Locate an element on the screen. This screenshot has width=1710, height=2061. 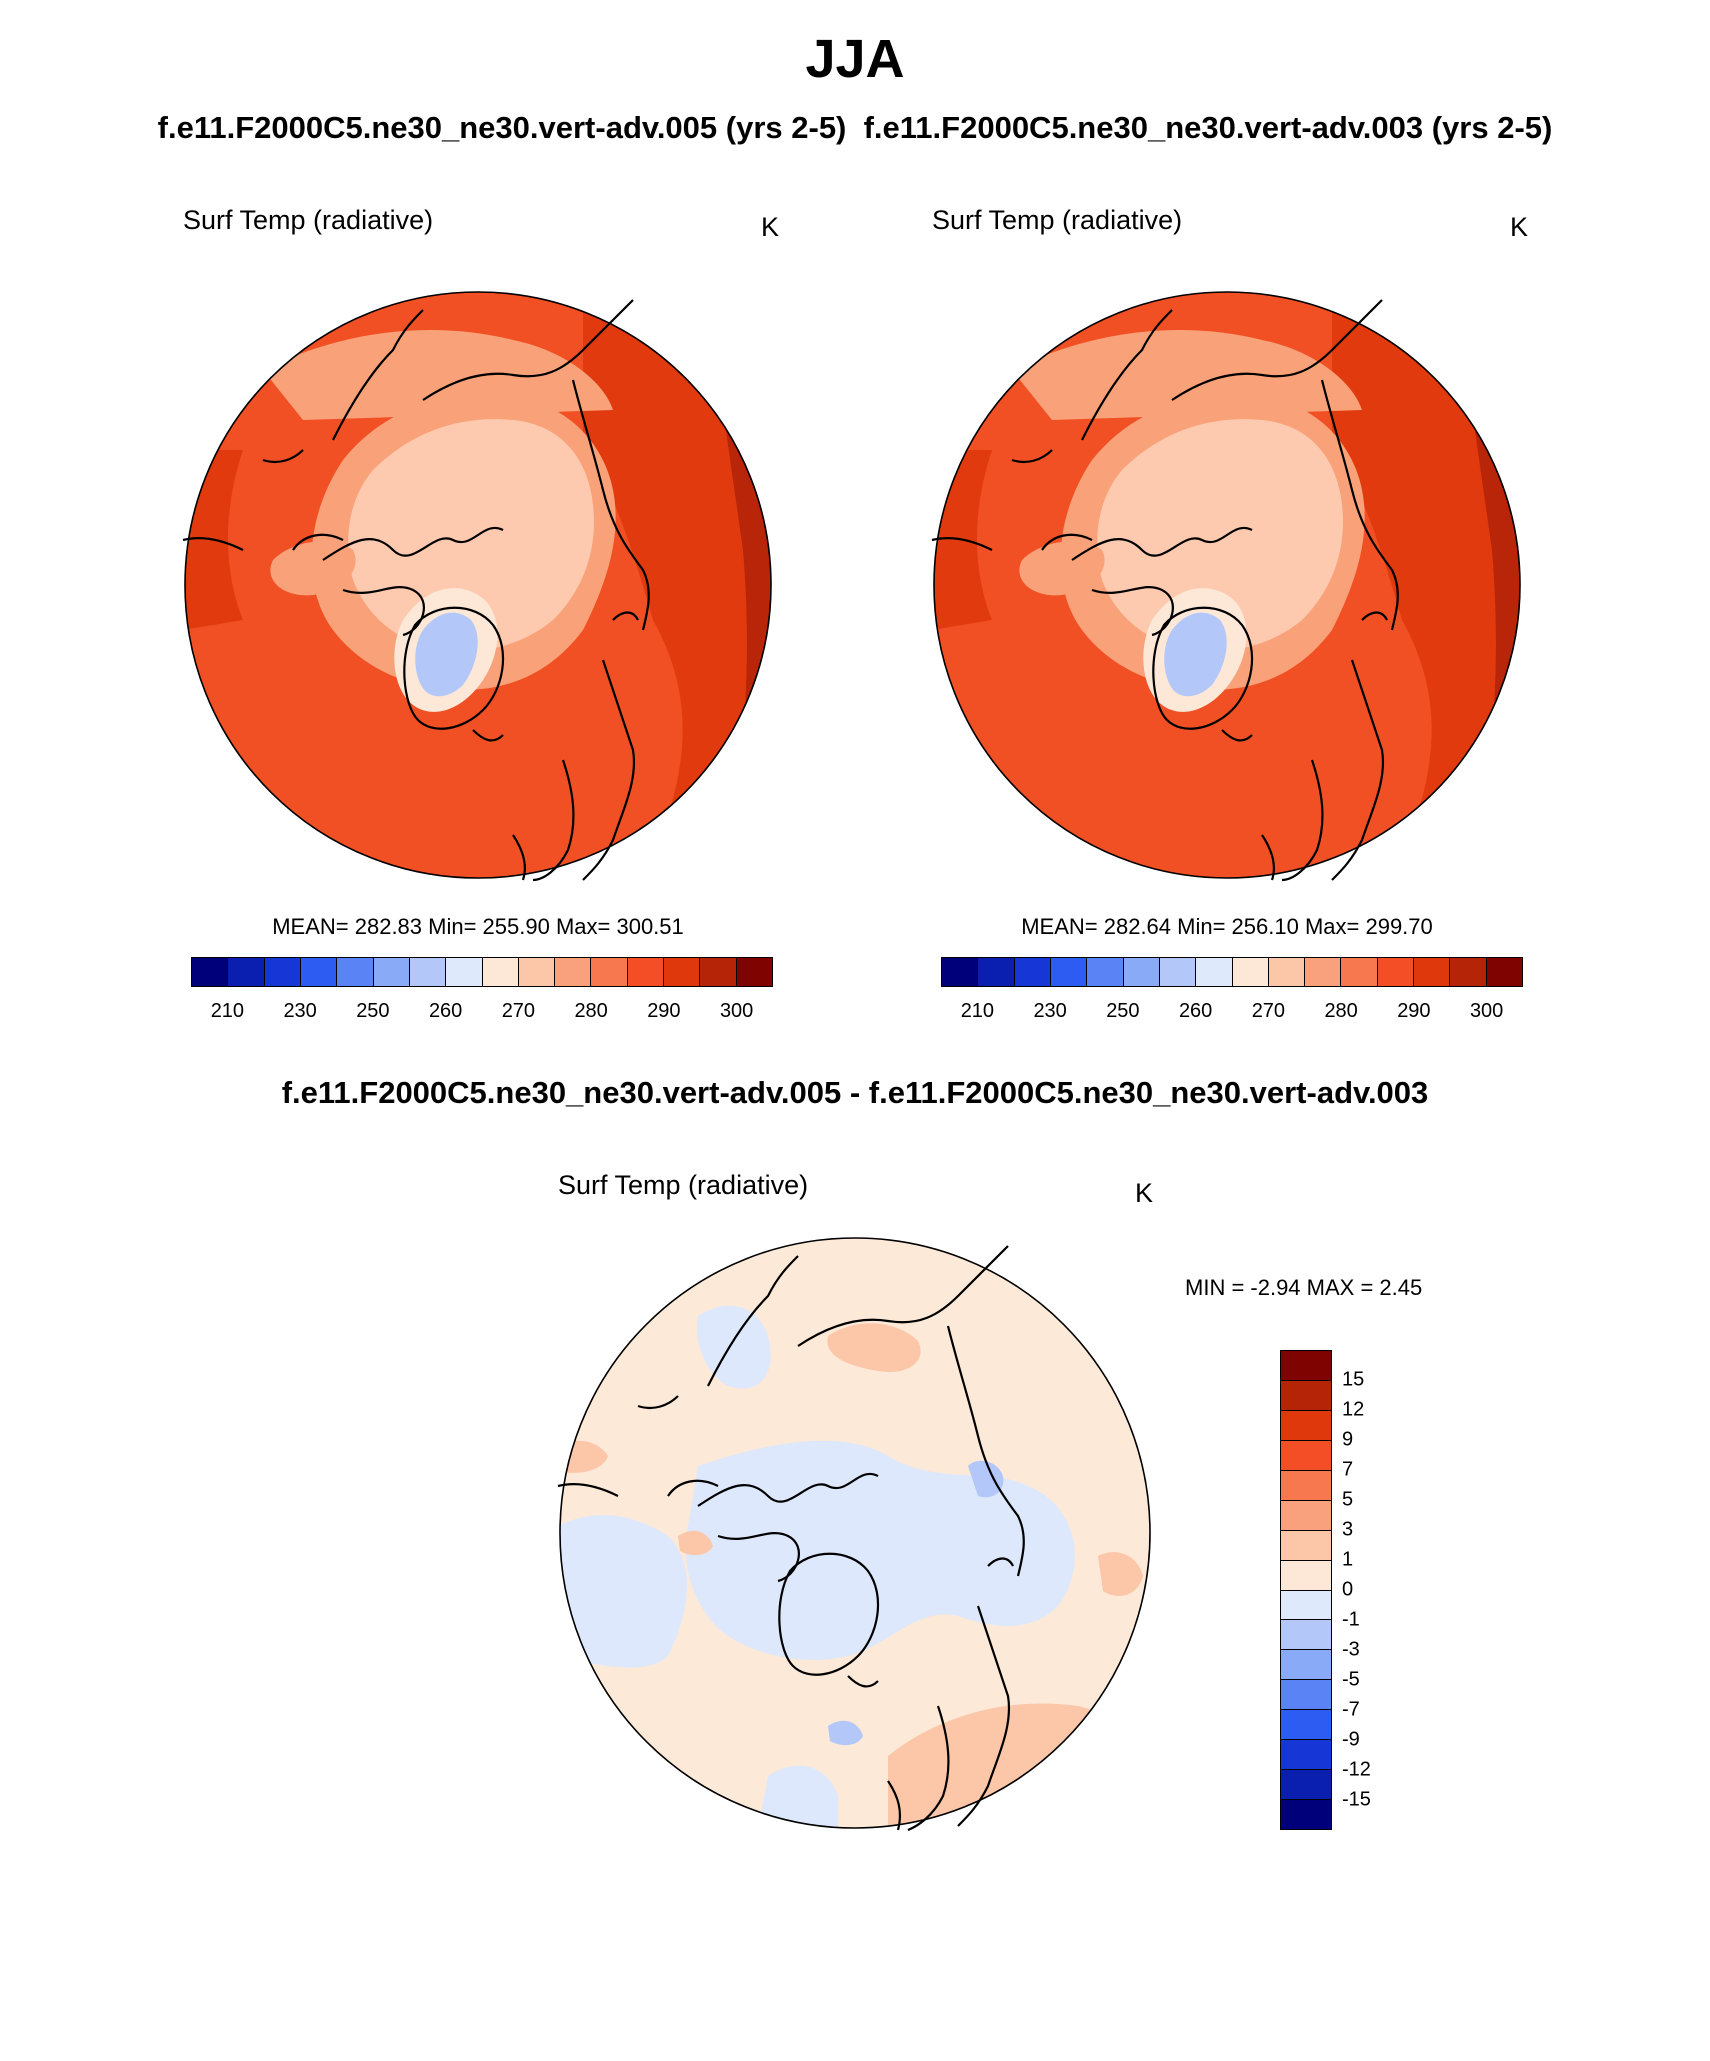
colorbar-tick-label: -15 is located at coordinates (1356, 1799).